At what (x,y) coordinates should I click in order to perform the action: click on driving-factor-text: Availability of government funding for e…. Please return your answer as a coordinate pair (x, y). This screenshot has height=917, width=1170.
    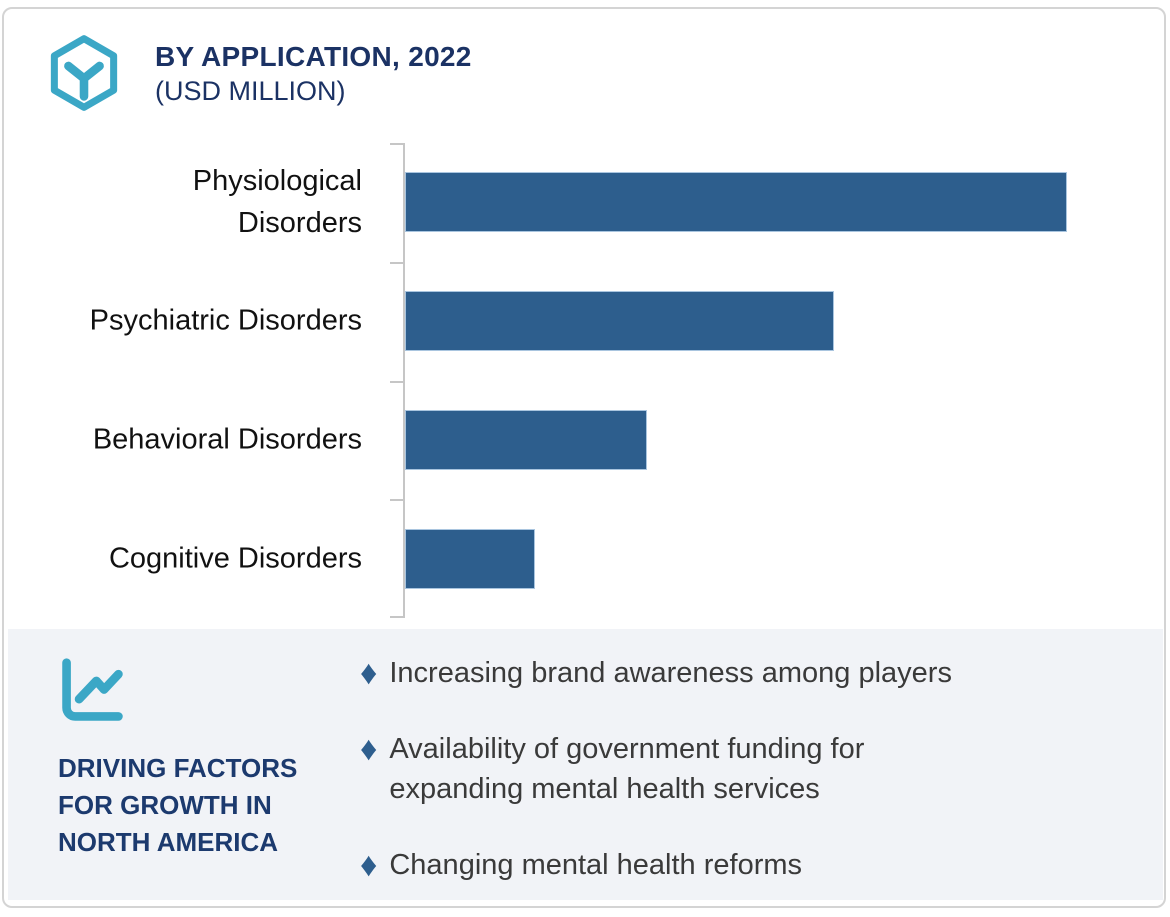
    Looking at the image, I should click on (627, 769).